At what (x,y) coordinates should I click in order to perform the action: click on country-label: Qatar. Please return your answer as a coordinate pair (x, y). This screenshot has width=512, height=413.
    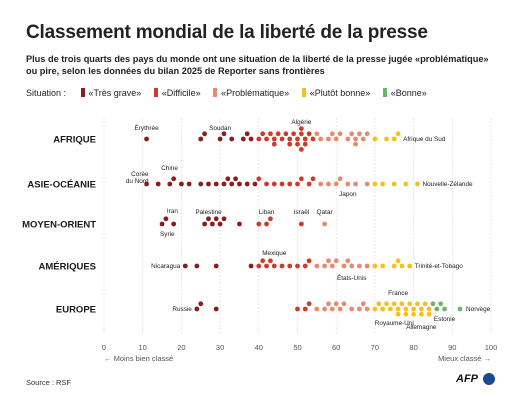
    Looking at the image, I should click on (325, 212).